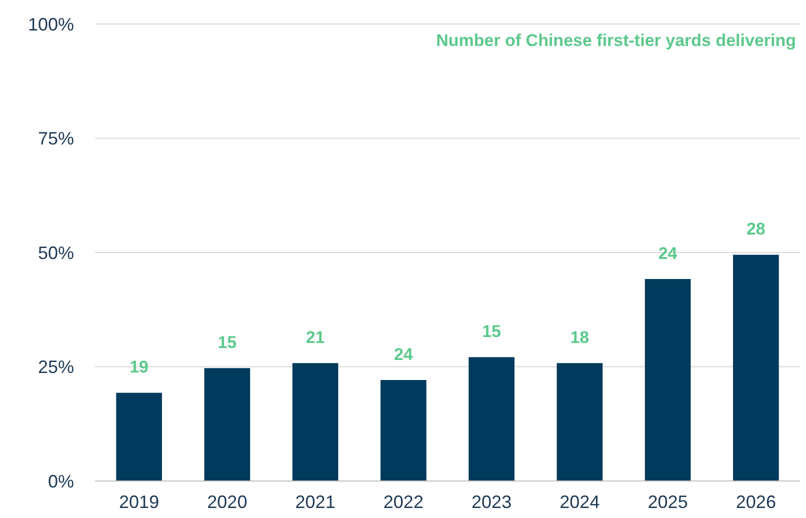 The width and height of the screenshot is (806, 518). Describe the element at coordinates (580, 502) in the screenshot. I see `x-tick-label: 2024` at that location.